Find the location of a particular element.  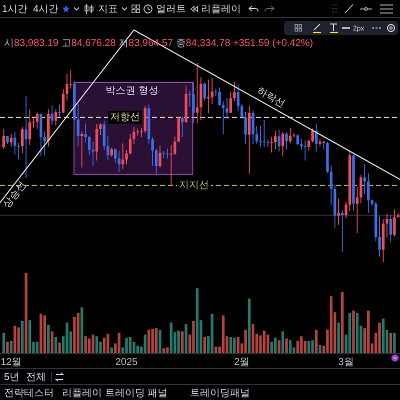

x-tick-label: 3월 is located at coordinates (346, 362).